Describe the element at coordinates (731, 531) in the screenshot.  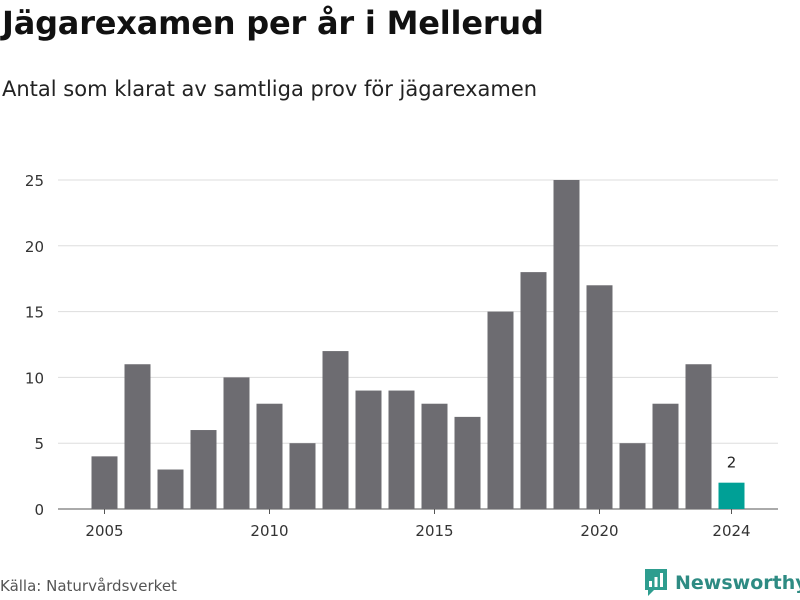
I see `x-tick-label: 2024` at that location.